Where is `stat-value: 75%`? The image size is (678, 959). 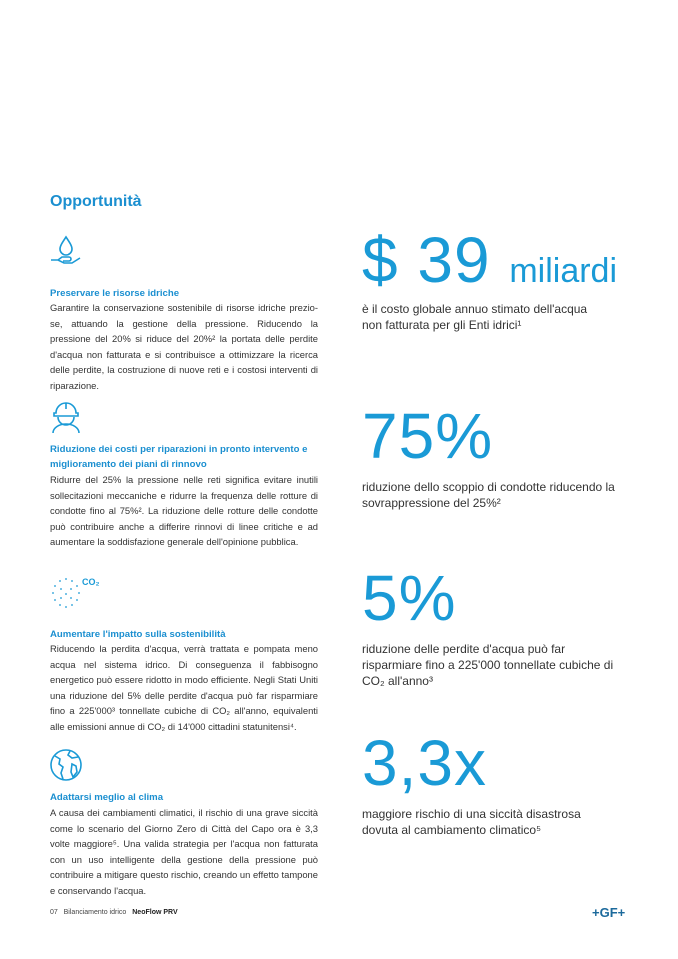
stat-value: 75% is located at coordinates (428, 436).